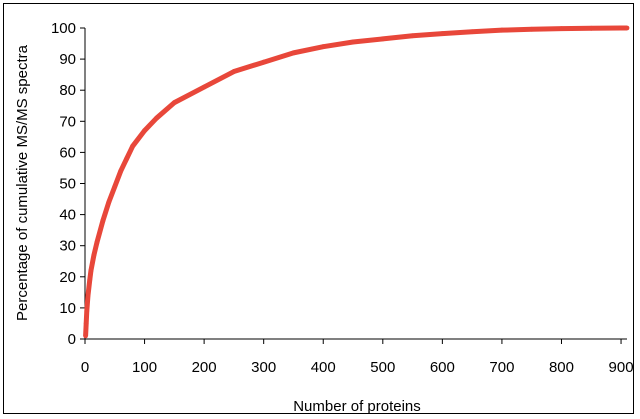 The image size is (640, 419). I want to click on y-tick-label: 20, so click(67, 277).